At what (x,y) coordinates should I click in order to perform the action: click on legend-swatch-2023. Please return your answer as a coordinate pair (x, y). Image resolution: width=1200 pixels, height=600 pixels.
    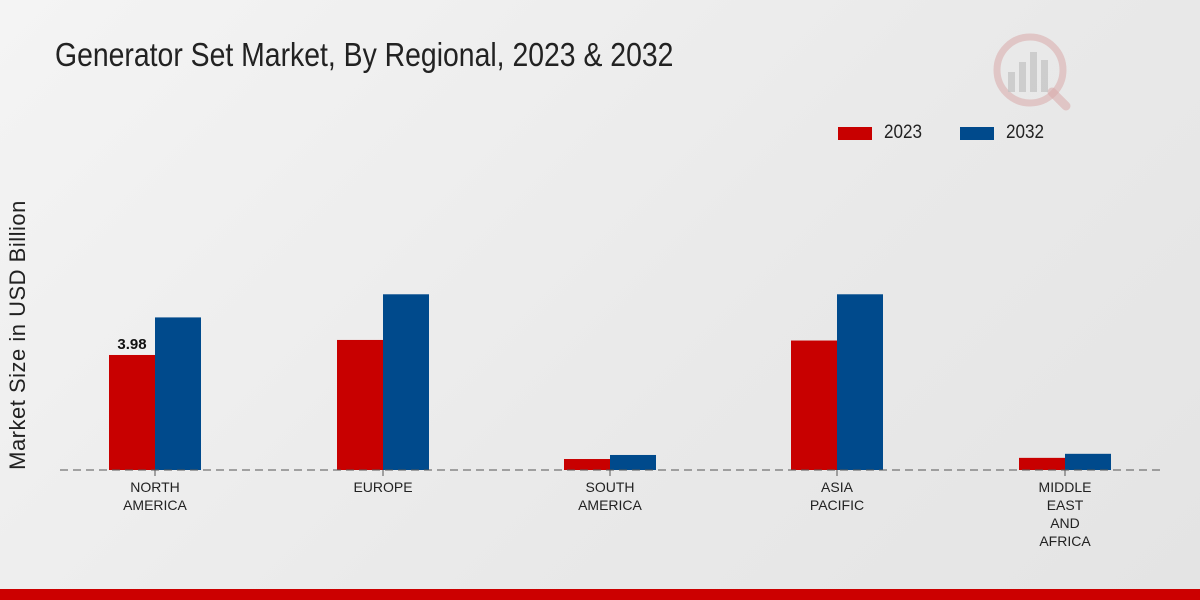
    Looking at the image, I should click on (855, 133).